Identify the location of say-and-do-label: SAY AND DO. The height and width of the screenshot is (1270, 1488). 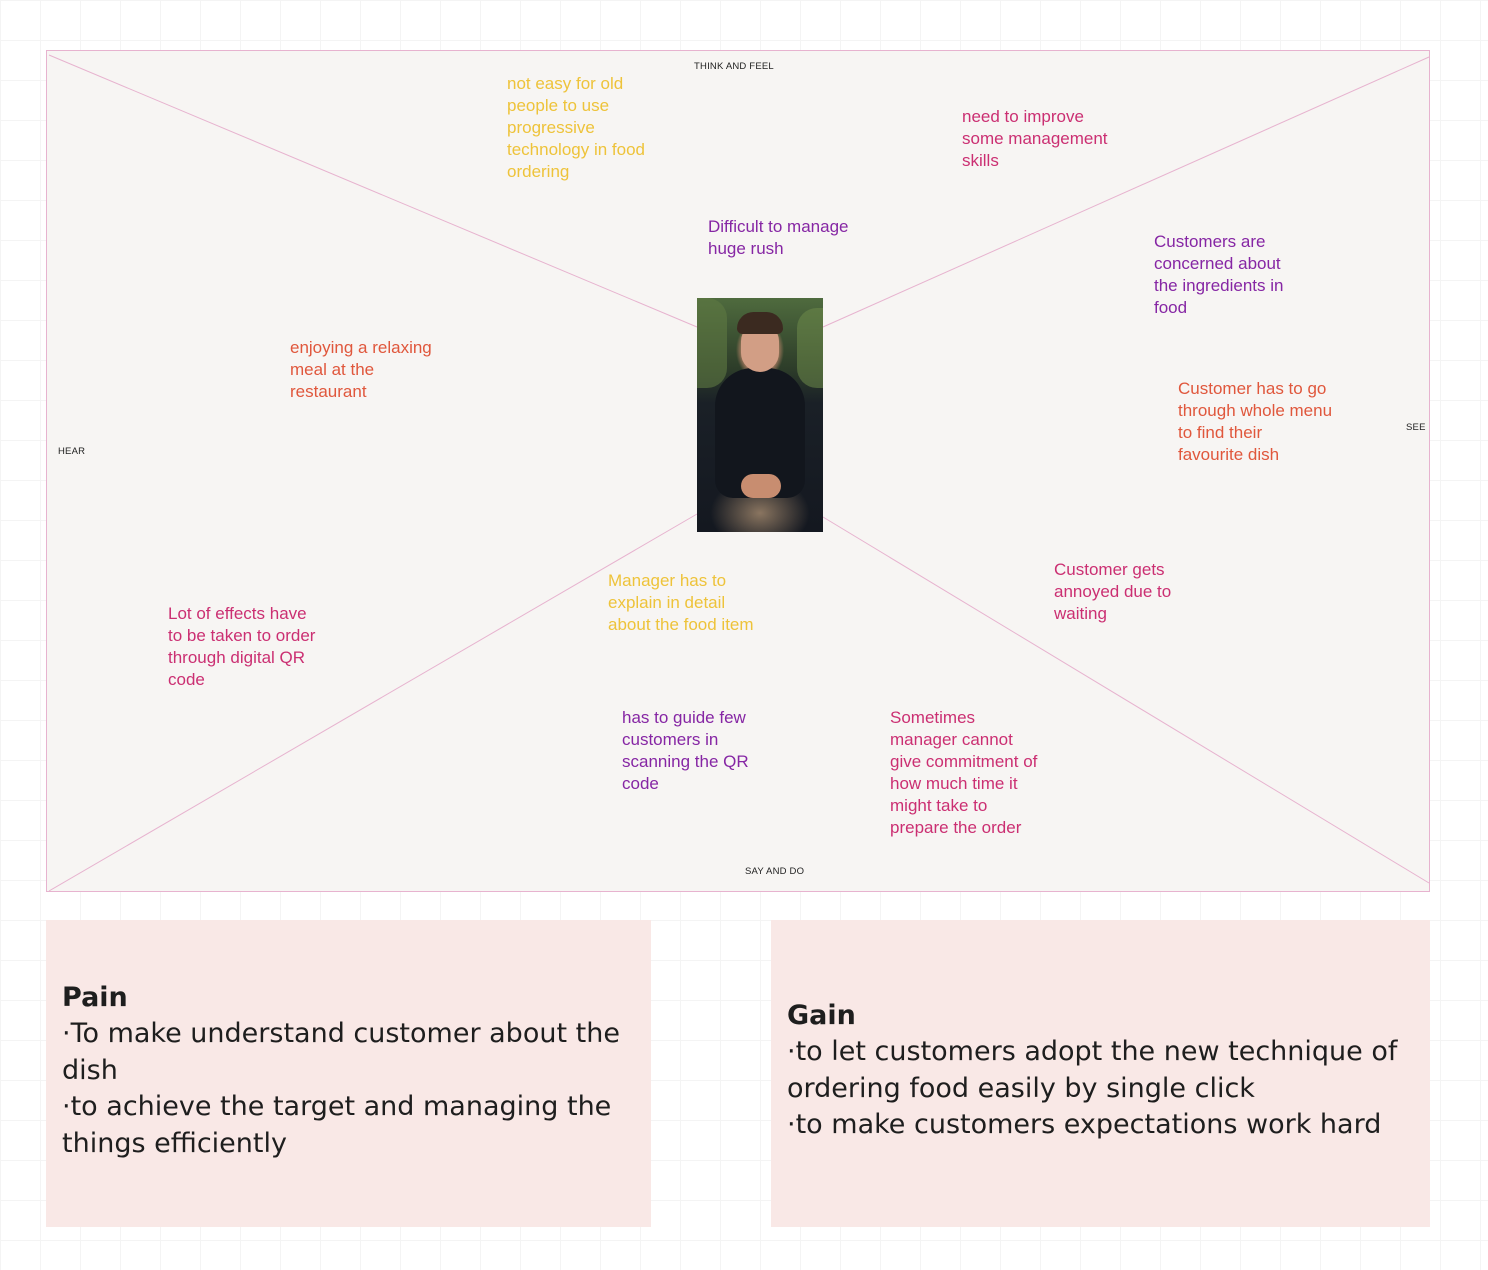
(775, 871).